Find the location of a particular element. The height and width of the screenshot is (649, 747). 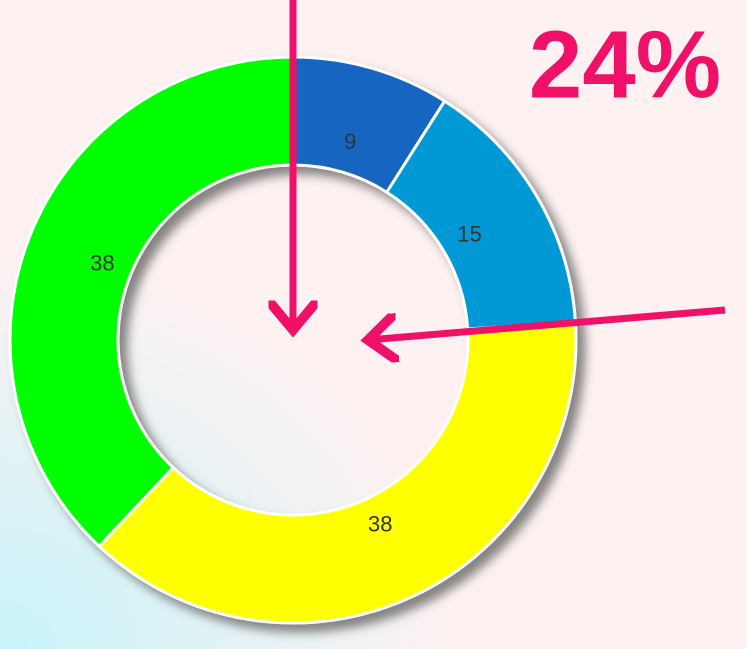

annotation: 24% is located at coordinates (625, 64).